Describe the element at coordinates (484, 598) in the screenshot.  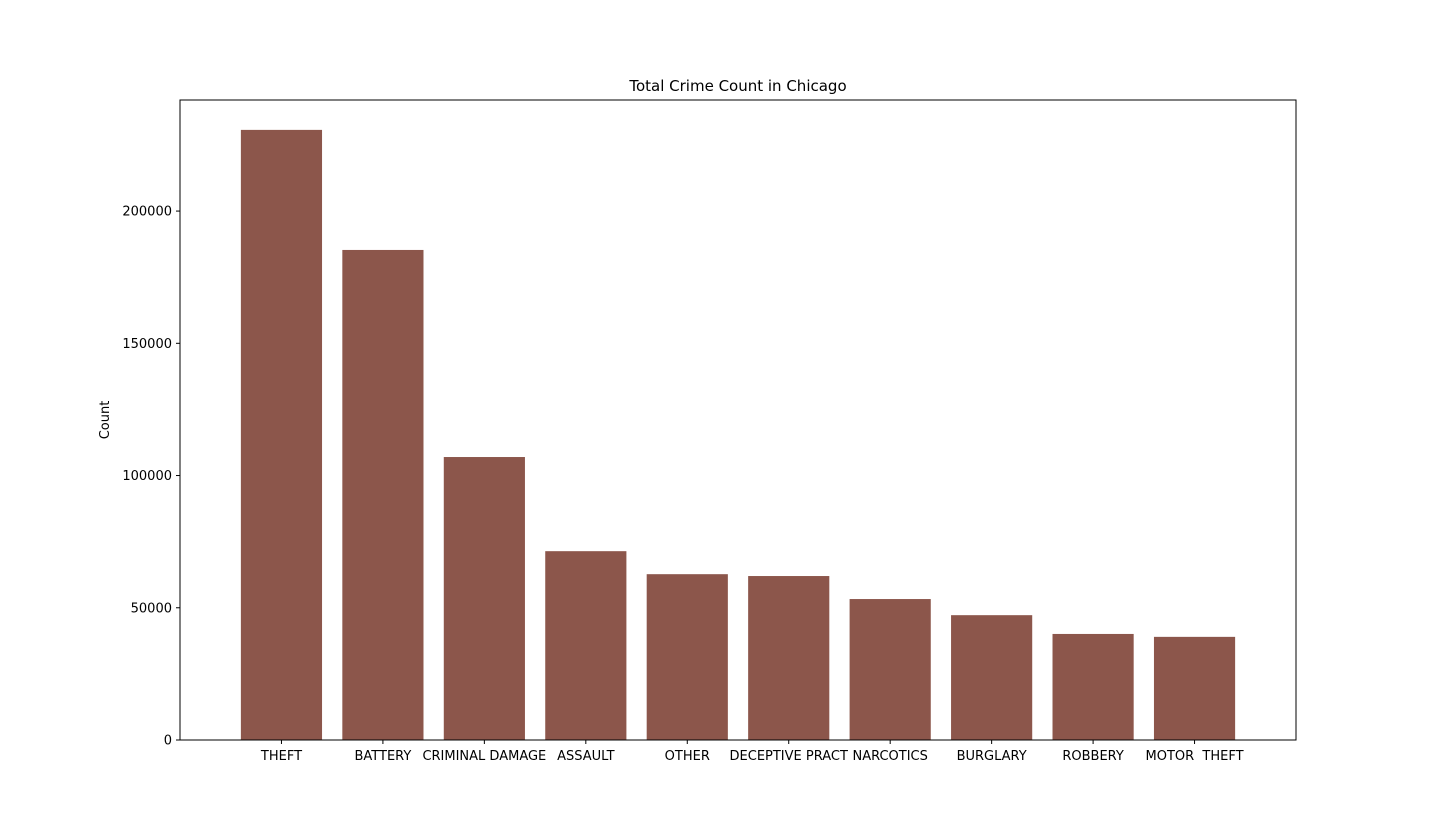
I see `bar-criminal-damage` at that location.